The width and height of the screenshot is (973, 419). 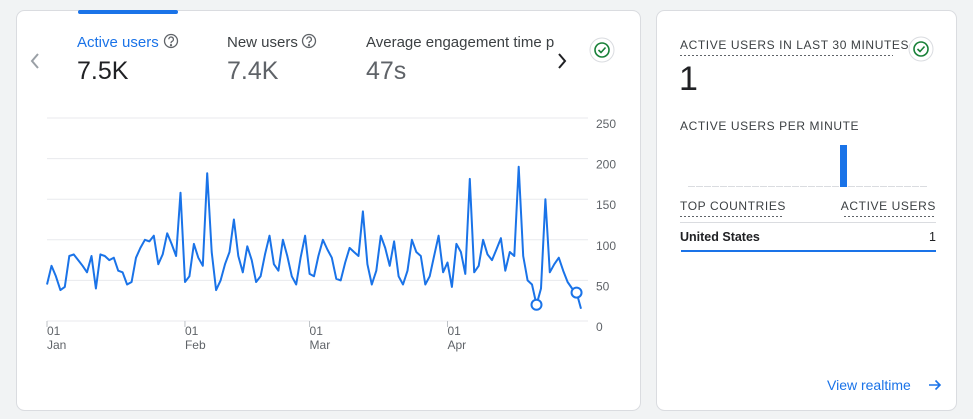 What do you see at coordinates (794, 45) in the screenshot?
I see `section-title: ACTIVE USERS IN LAST 30 MINUTES` at bounding box center [794, 45].